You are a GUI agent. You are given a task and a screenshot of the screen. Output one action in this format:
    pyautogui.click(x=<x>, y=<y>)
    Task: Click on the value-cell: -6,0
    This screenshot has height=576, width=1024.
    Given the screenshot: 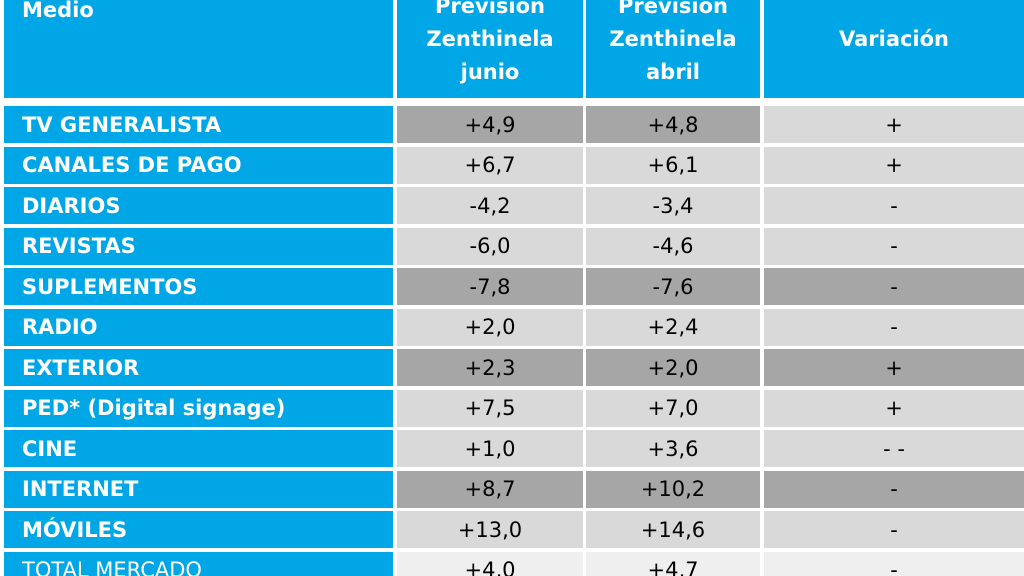 What is the action you would take?
    pyautogui.click(x=490, y=246)
    